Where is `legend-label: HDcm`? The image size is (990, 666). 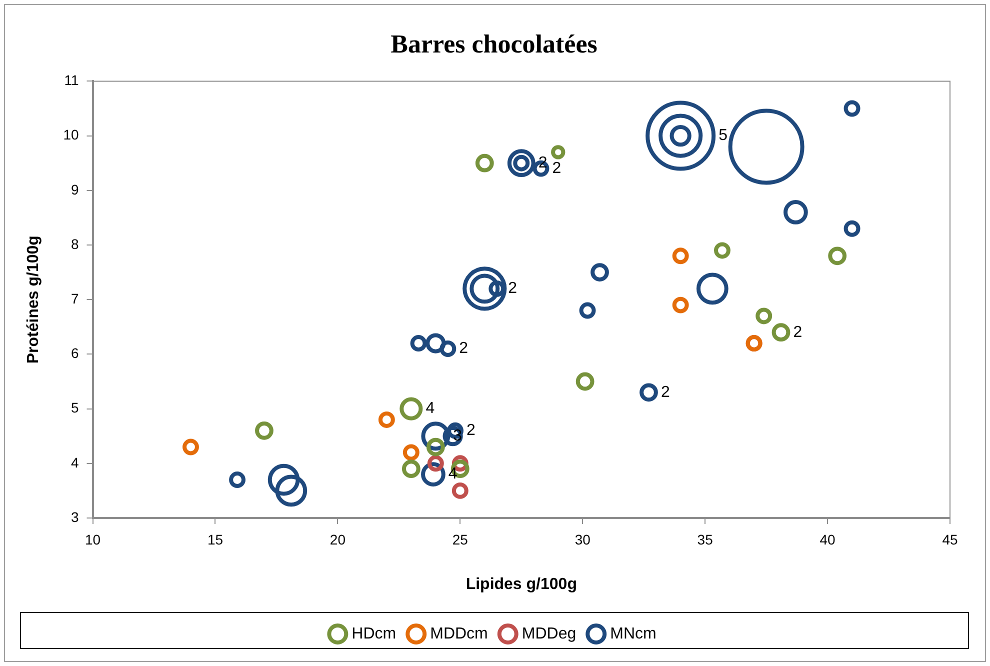 legend-label: HDcm is located at coordinates (374, 633).